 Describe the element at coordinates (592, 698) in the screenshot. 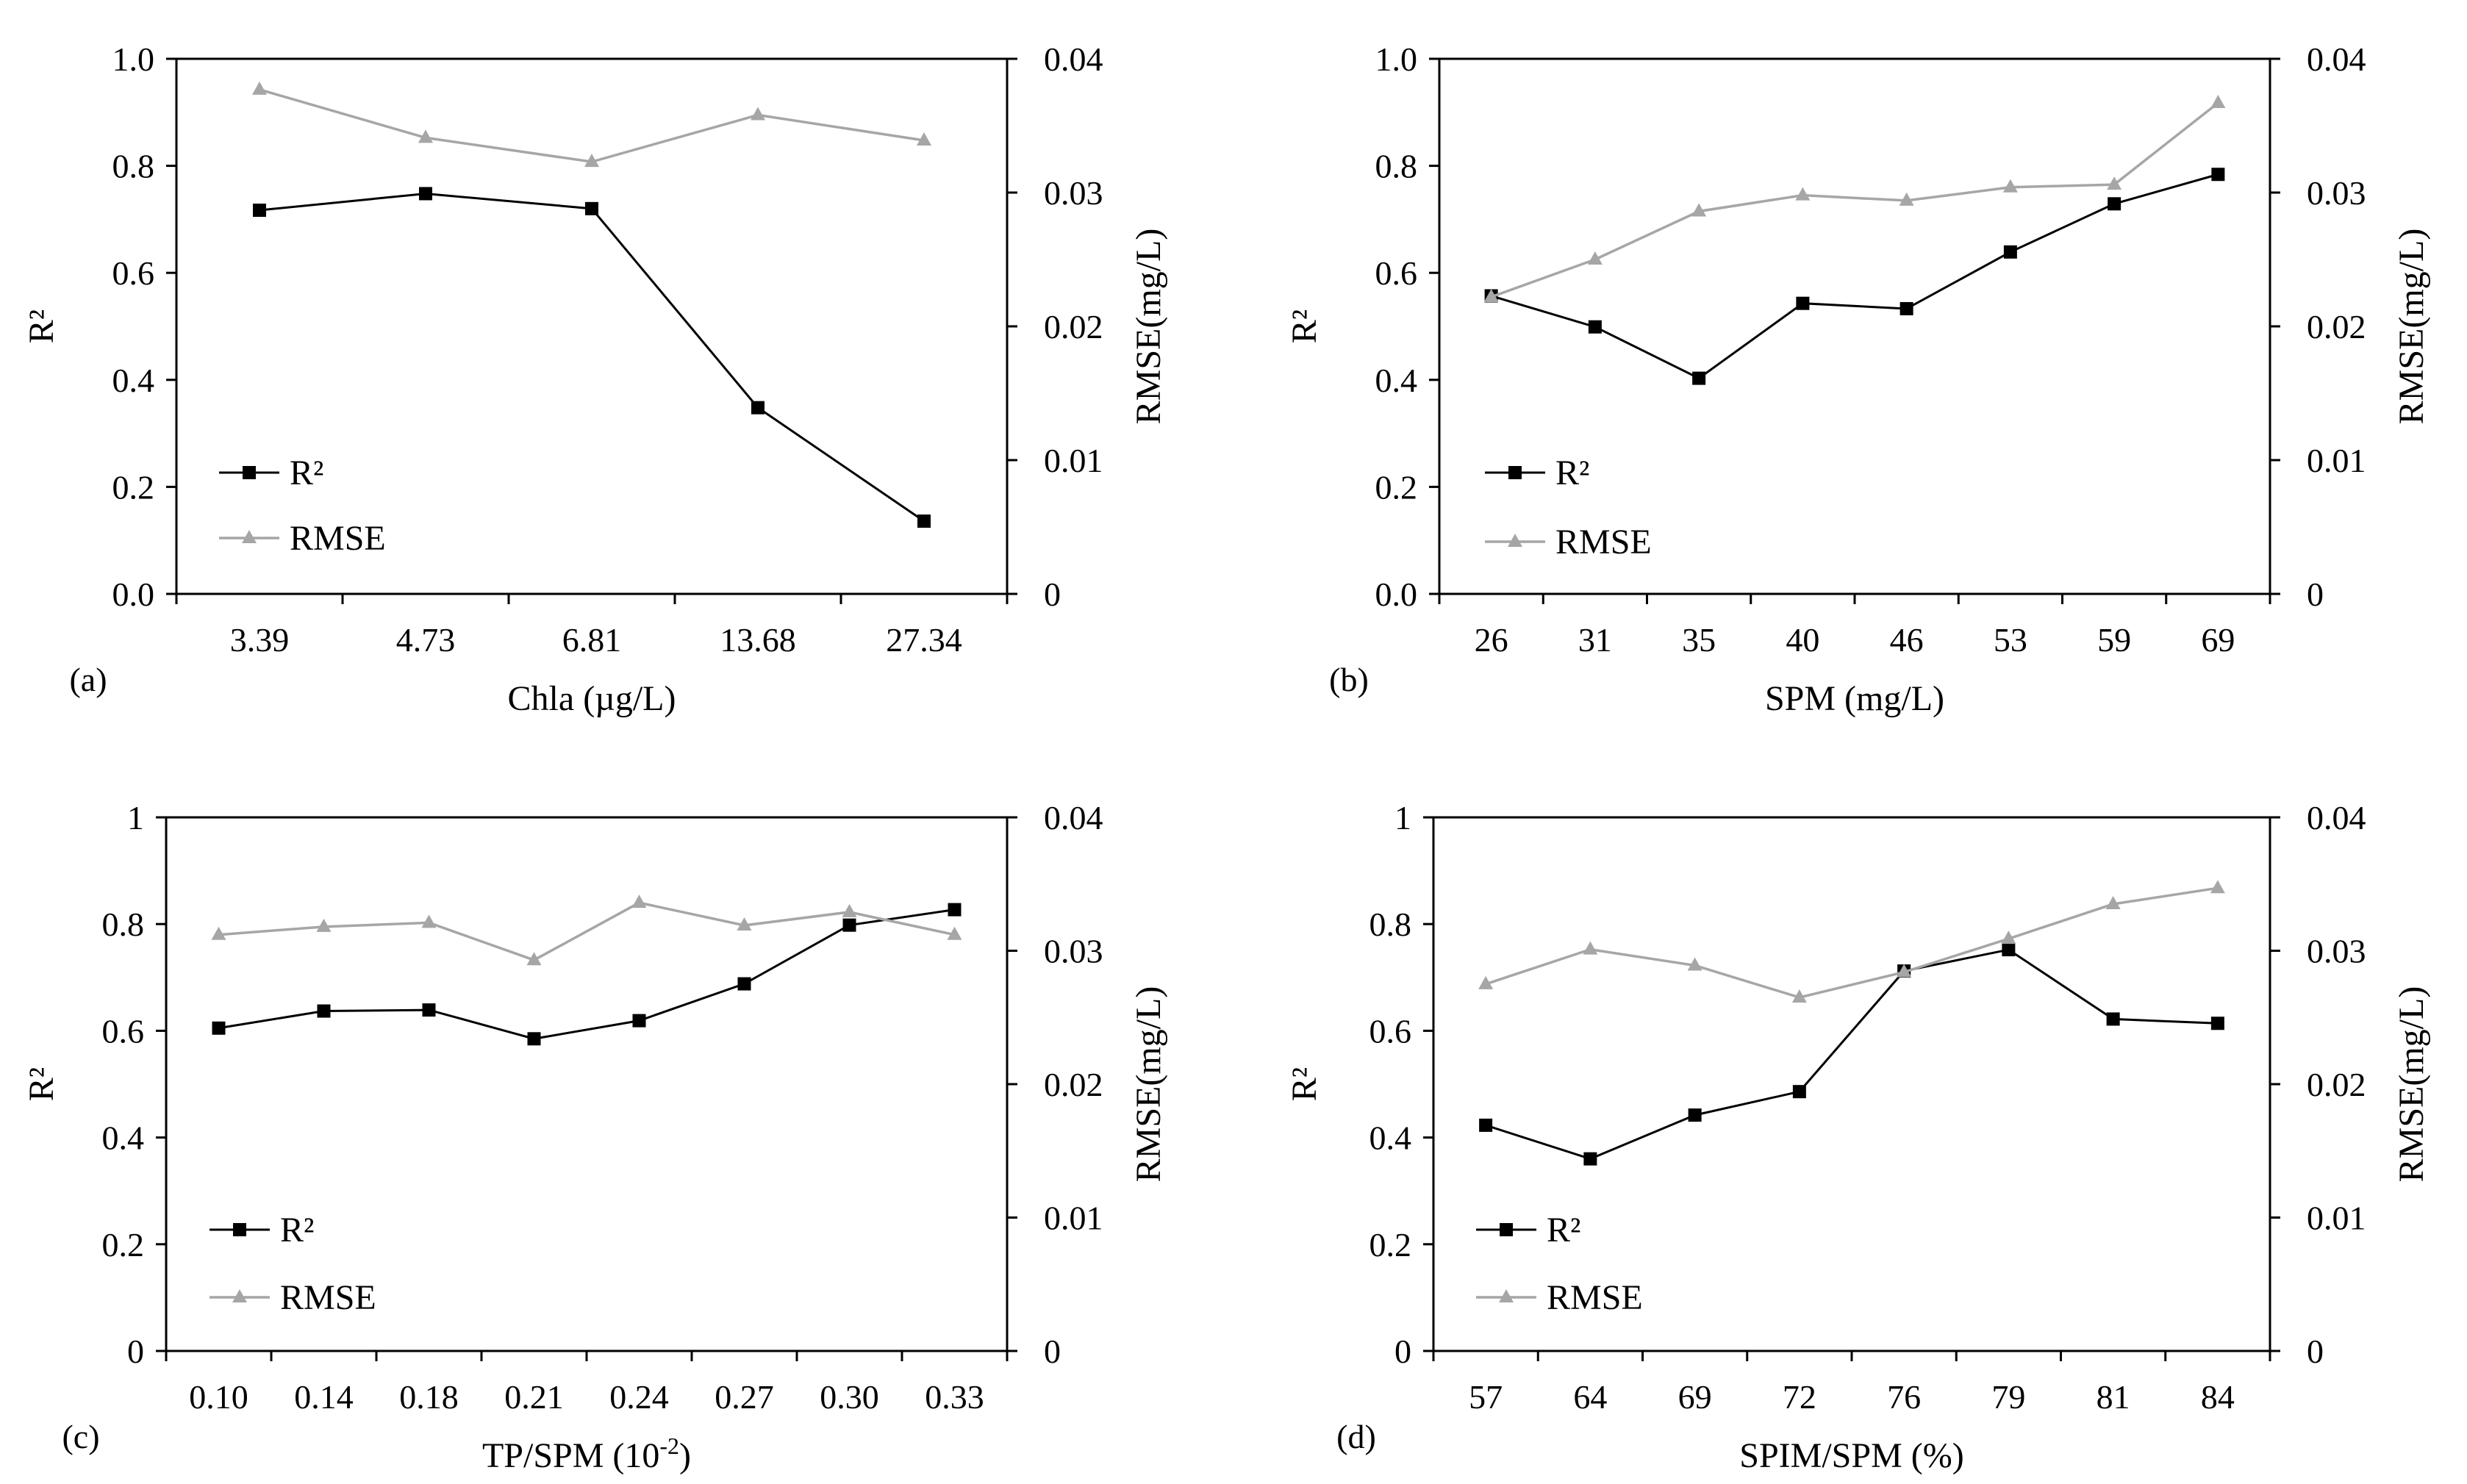

I see `x-axis-title: Chla (µg/L)` at that location.